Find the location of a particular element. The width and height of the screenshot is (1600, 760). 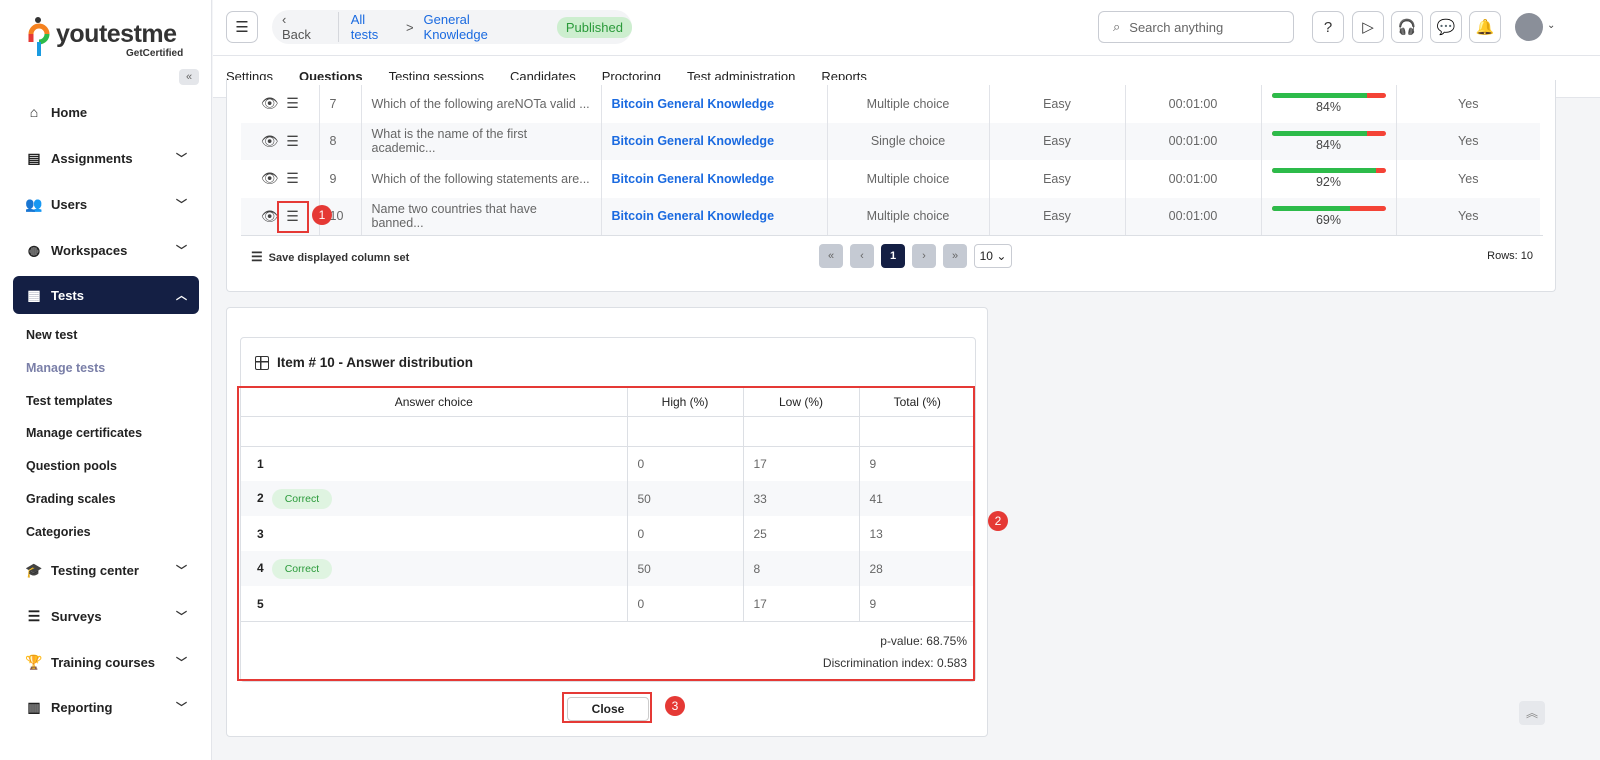

logo-mark-icon is located at coordinates (39, 36).